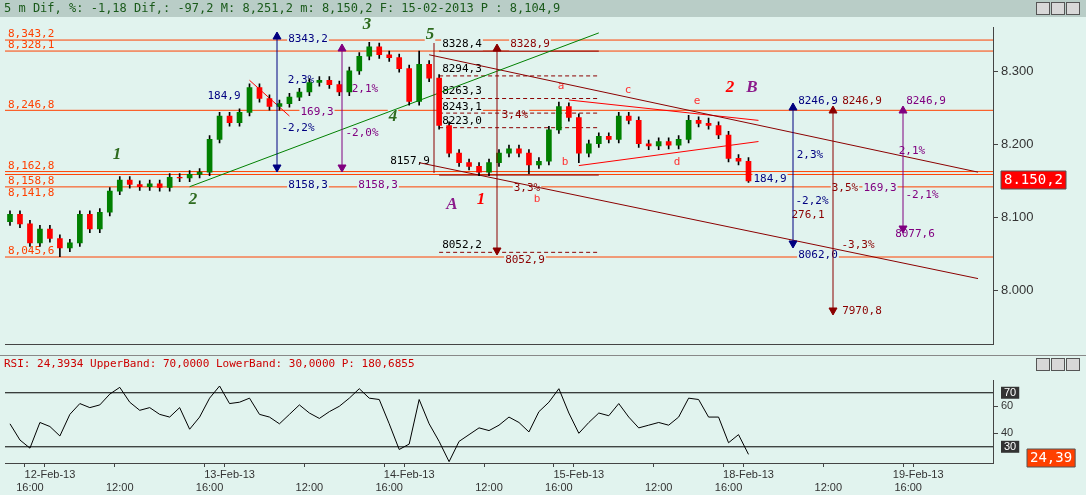 The height and width of the screenshot is (495, 1086). I want to click on ref-line-label: 30, so click(1010, 445).